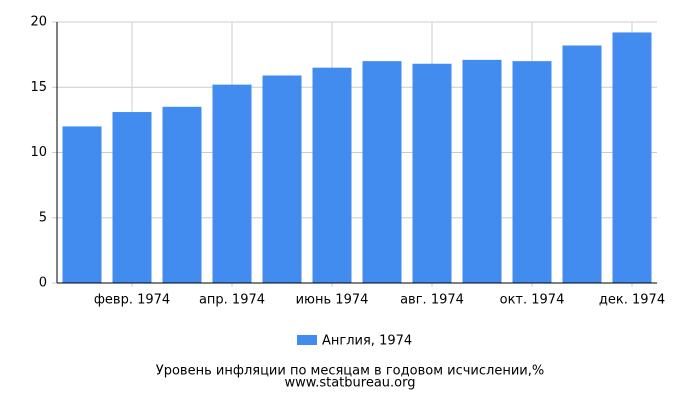 This screenshot has width=700, height=404. Describe the element at coordinates (632, 300) in the screenshot. I see `x-tick-label: дек. 1974` at that location.